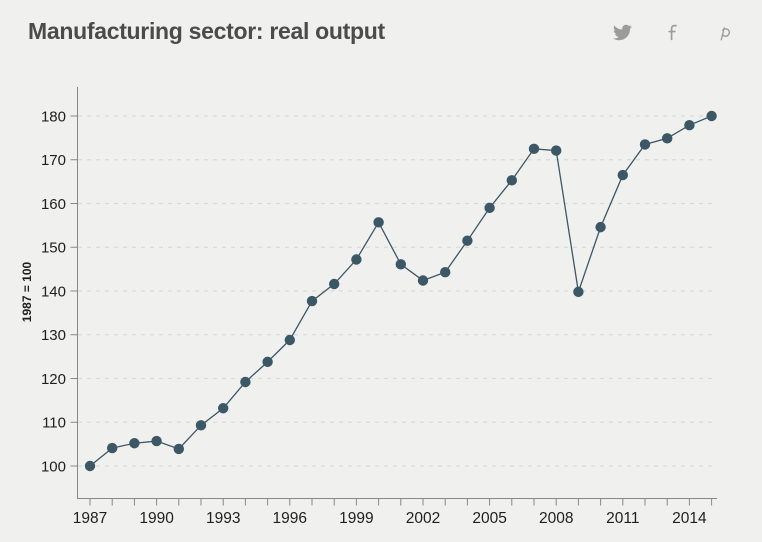  I want to click on facebook-icon, so click(673, 32).